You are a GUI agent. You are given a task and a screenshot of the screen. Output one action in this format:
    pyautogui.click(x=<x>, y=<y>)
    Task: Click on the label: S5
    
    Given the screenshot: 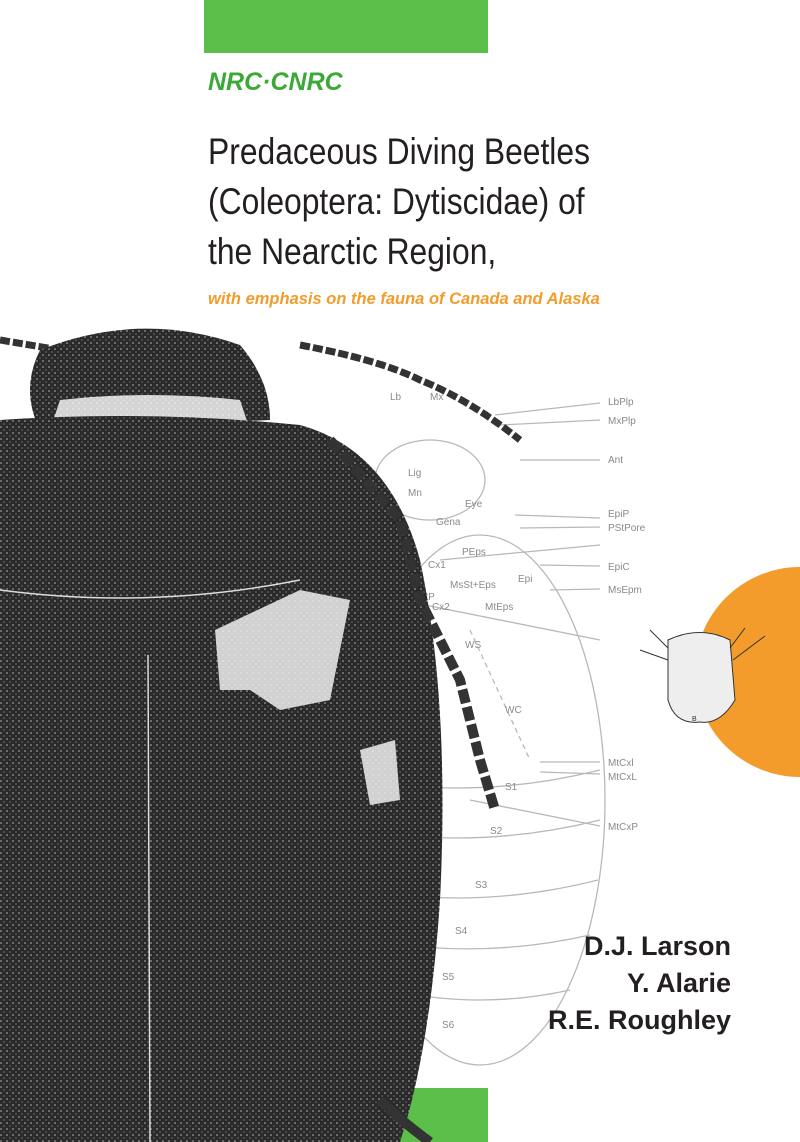 What is the action you would take?
    pyautogui.click(x=448, y=977)
    